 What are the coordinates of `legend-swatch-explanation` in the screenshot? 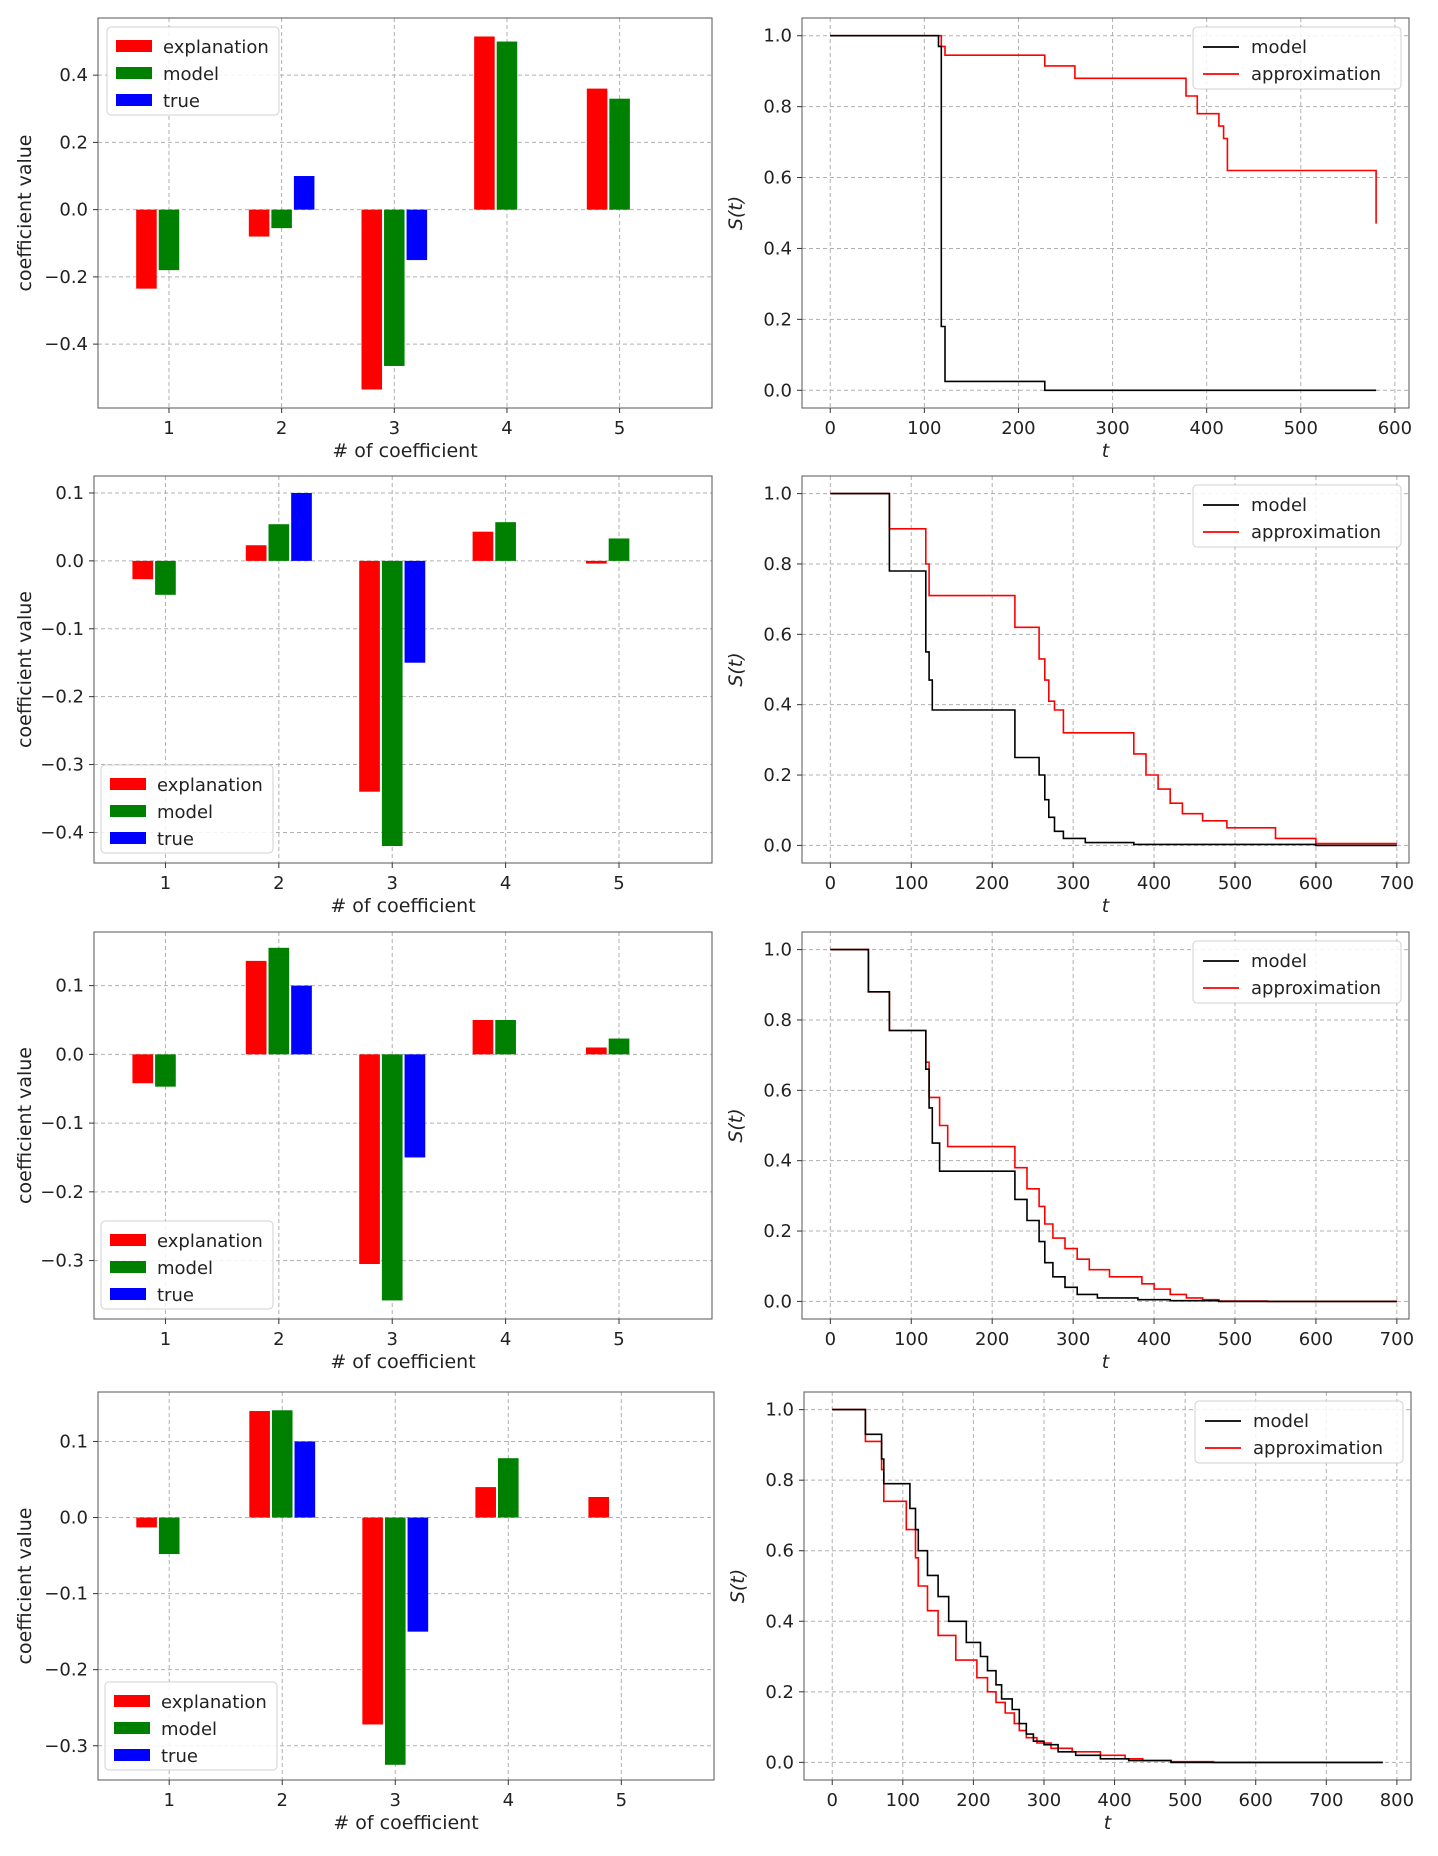 It's located at (128, 1240).